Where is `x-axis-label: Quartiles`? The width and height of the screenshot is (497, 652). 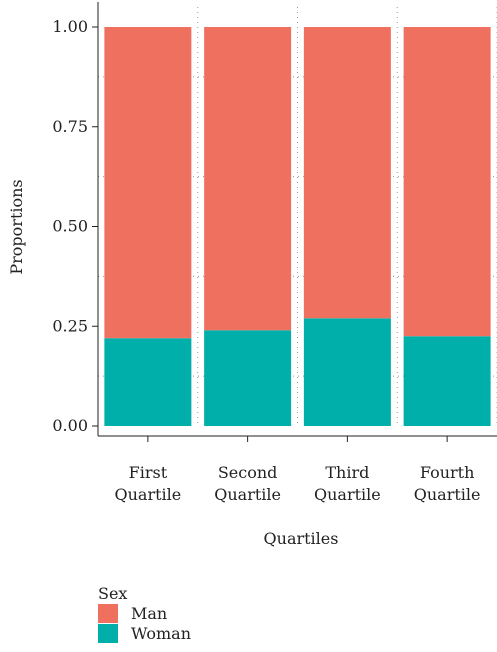
x-axis-label: Quartiles is located at coordinates (301, 538).